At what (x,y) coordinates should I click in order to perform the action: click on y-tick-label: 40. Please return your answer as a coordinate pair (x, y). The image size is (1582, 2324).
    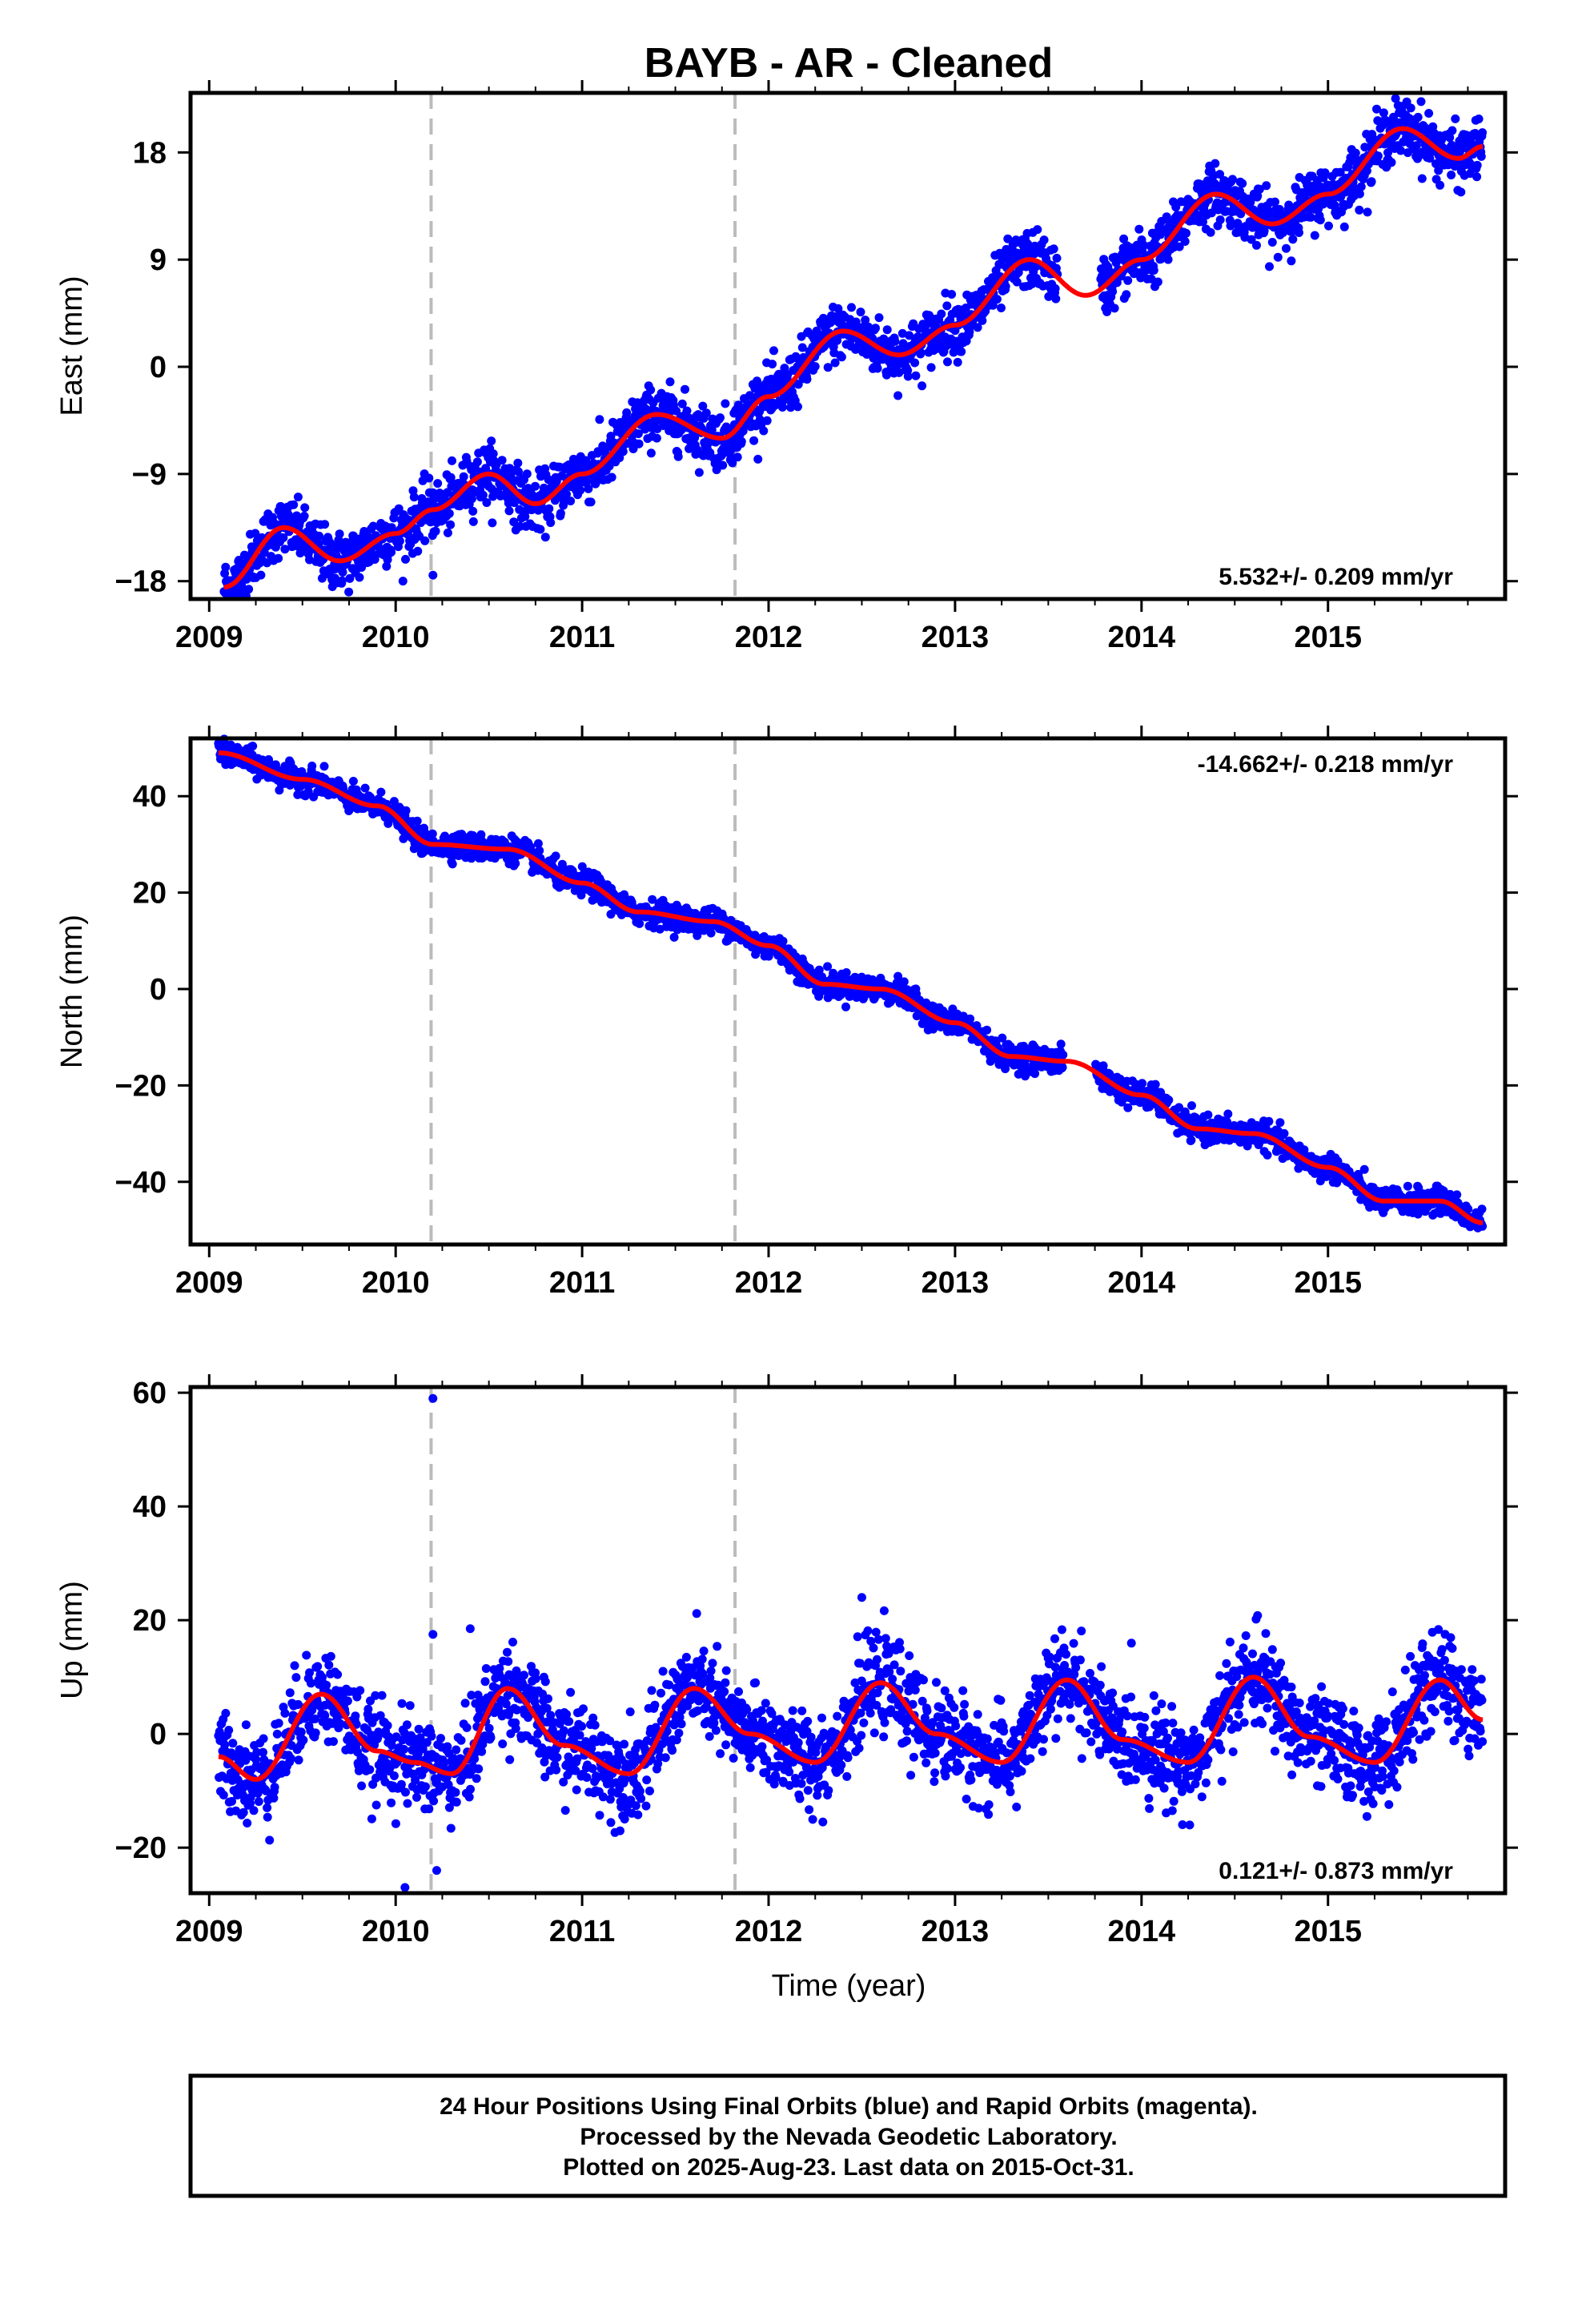
    Looking at the image, I should click on (150, 797).